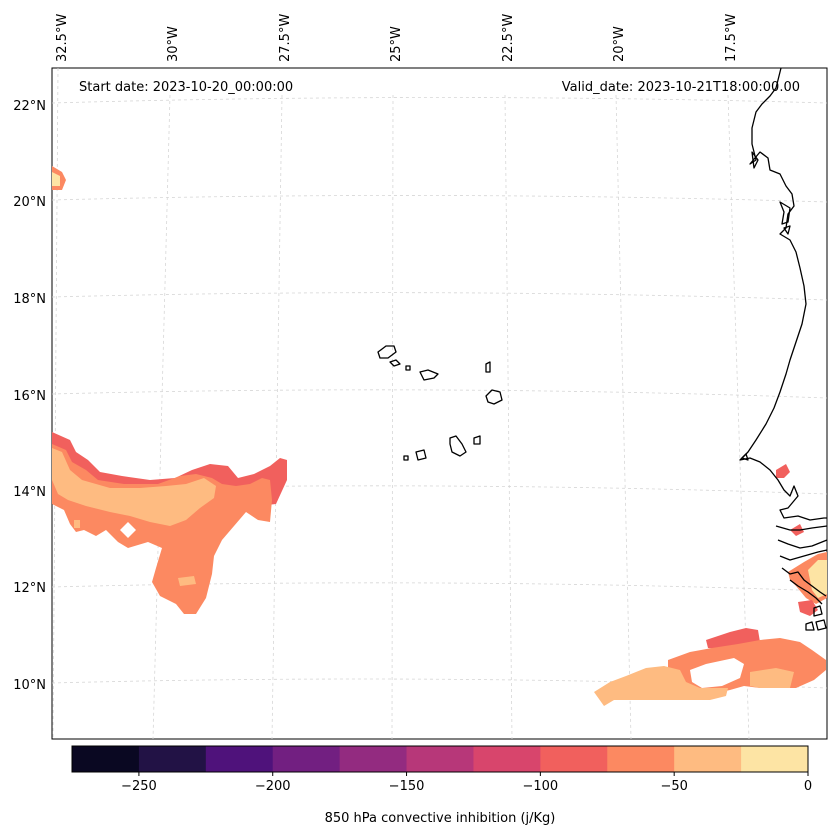 The width and height of the screenshot is (837, 836). What do you see at coordinates (745, 457) in the screenshot?
I see `coast-dakar` at bounding box center [745, 457].